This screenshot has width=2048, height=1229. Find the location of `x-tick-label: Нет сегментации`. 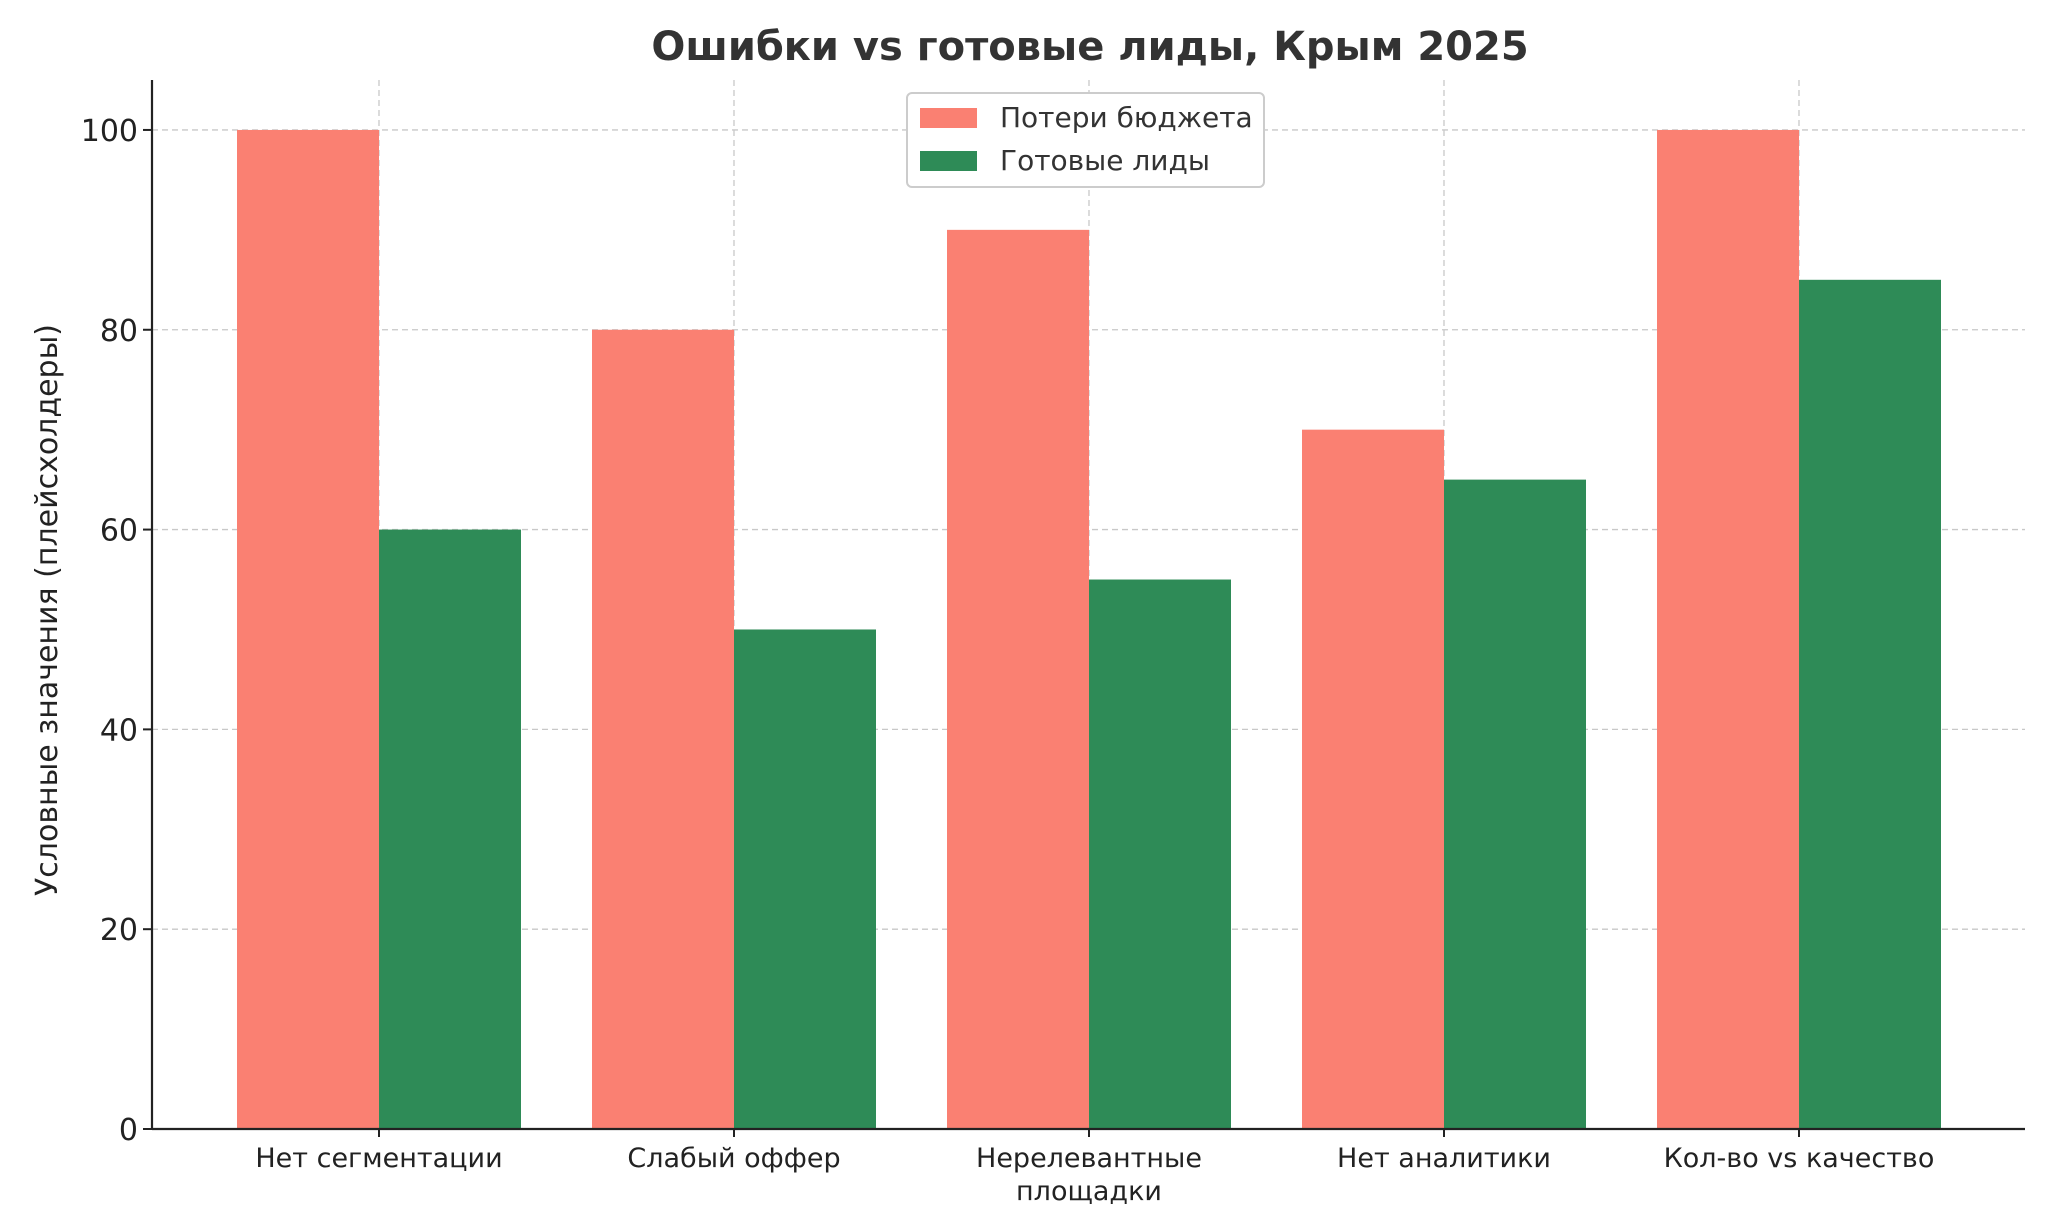

x-tick-label: Нет сегментации is located at coordinates (378, 1158).